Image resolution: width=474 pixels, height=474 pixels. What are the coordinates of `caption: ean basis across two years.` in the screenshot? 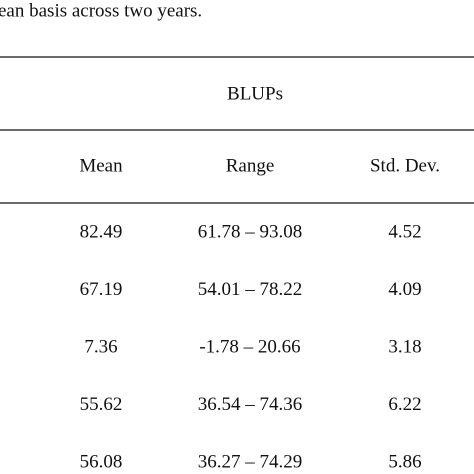 It's located at (101, 10).